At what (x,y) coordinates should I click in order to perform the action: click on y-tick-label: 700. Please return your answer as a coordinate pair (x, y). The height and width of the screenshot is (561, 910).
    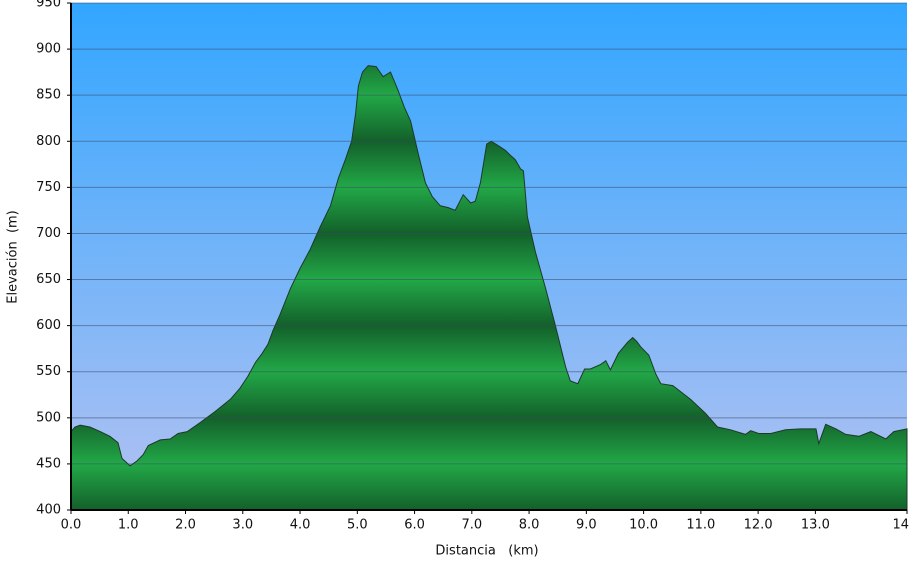
    Looking at the image, I should click on (48, 233).